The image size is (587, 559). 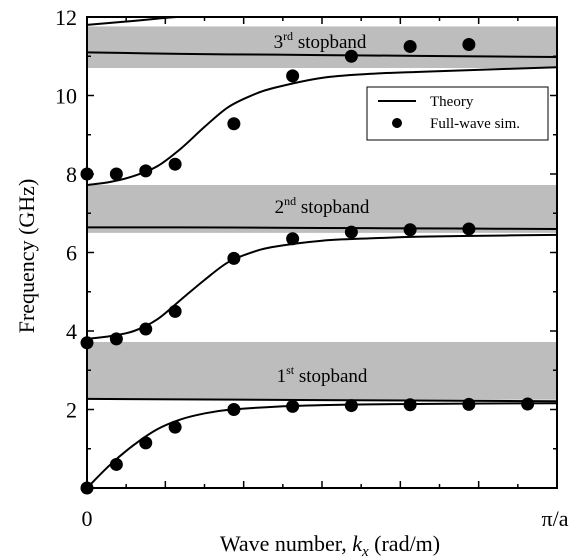 I want to click on stopband-3-label: 3rd stopband, so click(x=320, y=41).